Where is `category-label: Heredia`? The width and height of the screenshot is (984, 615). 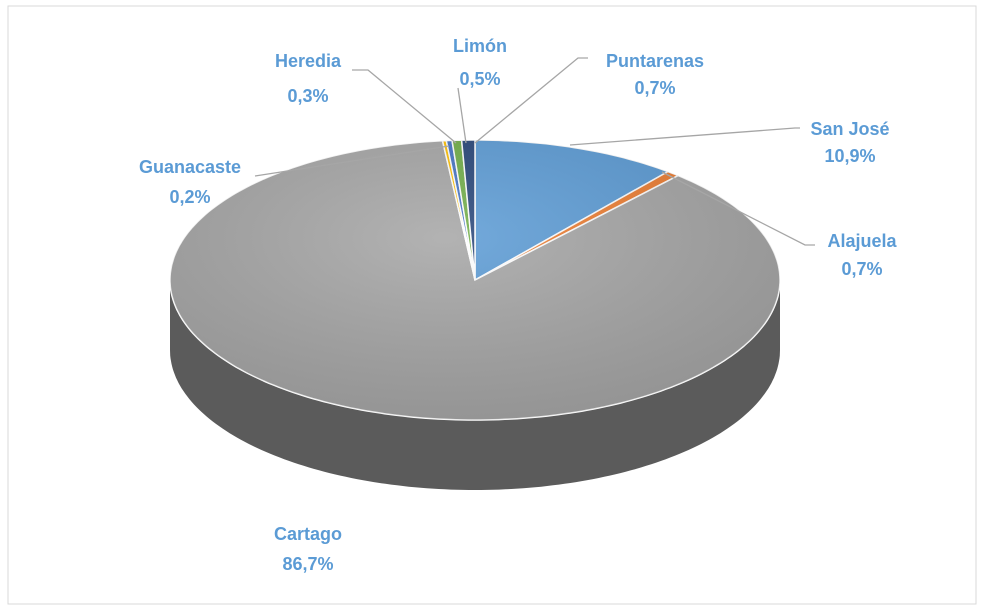 category-label: Heredia is located at coordinates (308, 61).